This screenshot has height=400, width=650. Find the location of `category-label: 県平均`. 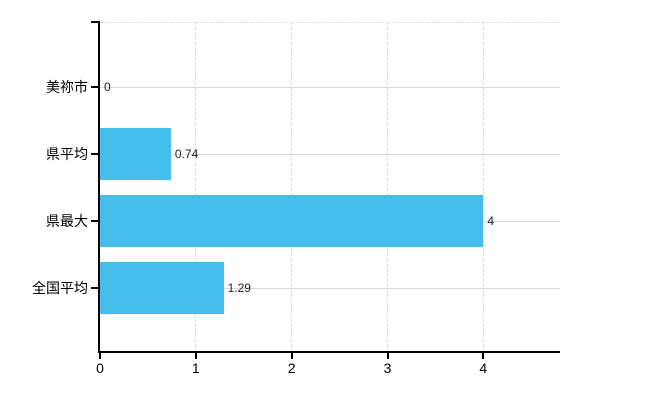

category-label: 県平均 is located at coordinates (67, 154).